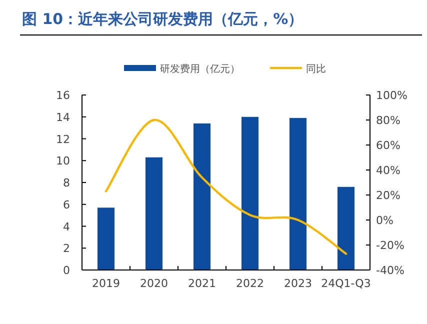 The image size is (427, 324). Describe the element at coordinates (385, 220) in the screenshot. I see `y2-tick-label: 0%` at that location.